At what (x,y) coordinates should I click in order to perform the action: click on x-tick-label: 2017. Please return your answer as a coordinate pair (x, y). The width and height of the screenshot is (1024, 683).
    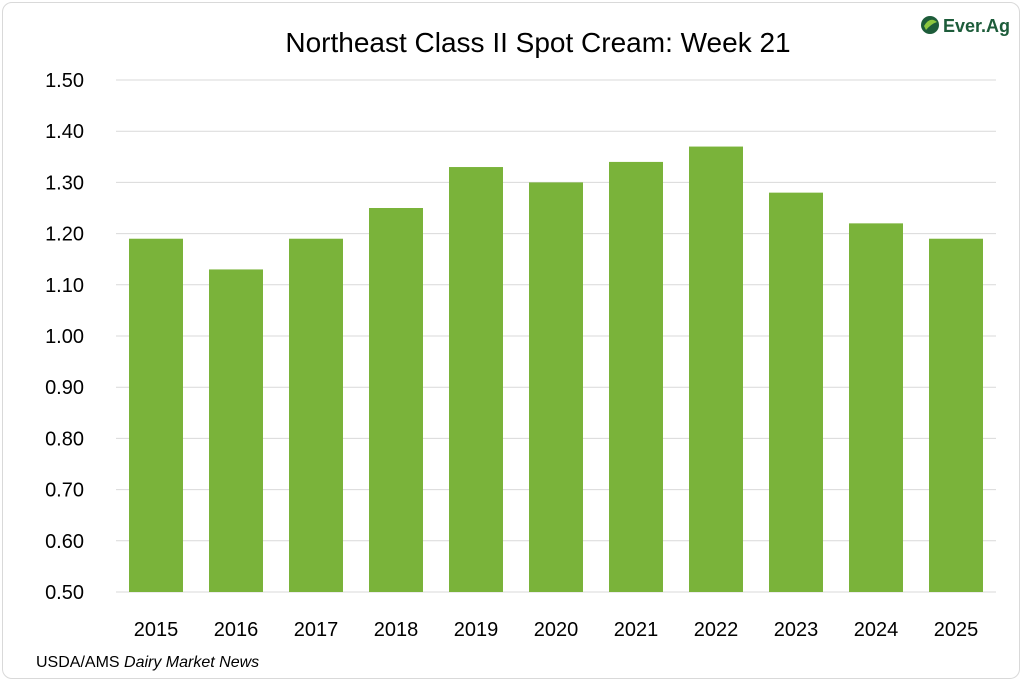
    Looking at the image, I should click on (316, 630).